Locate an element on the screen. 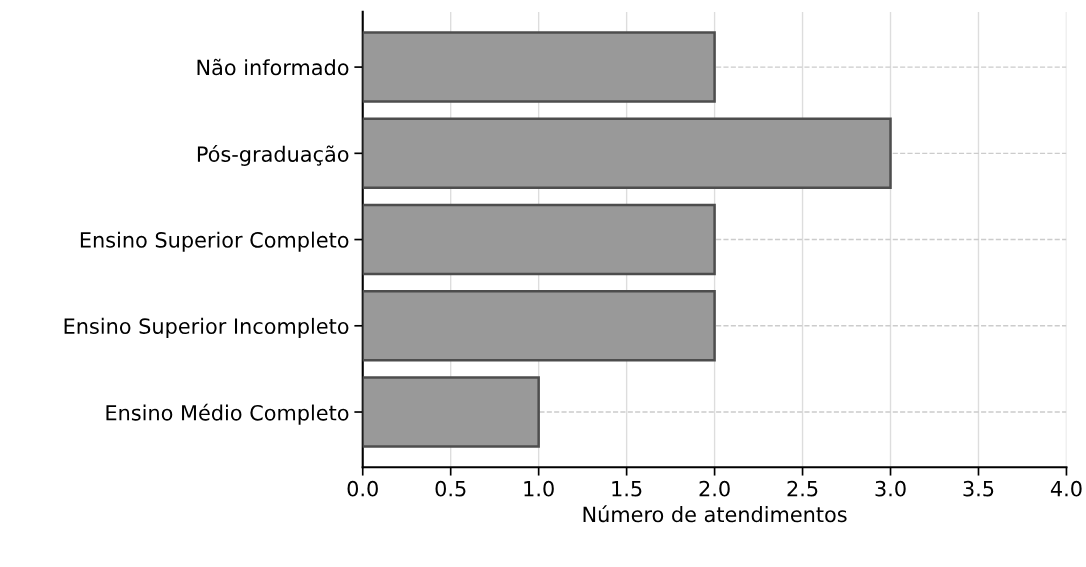 The height and width of the screenshot is (567, 1086). x-axis-title: Número de atendimentos is located at coordinates (715, 514).